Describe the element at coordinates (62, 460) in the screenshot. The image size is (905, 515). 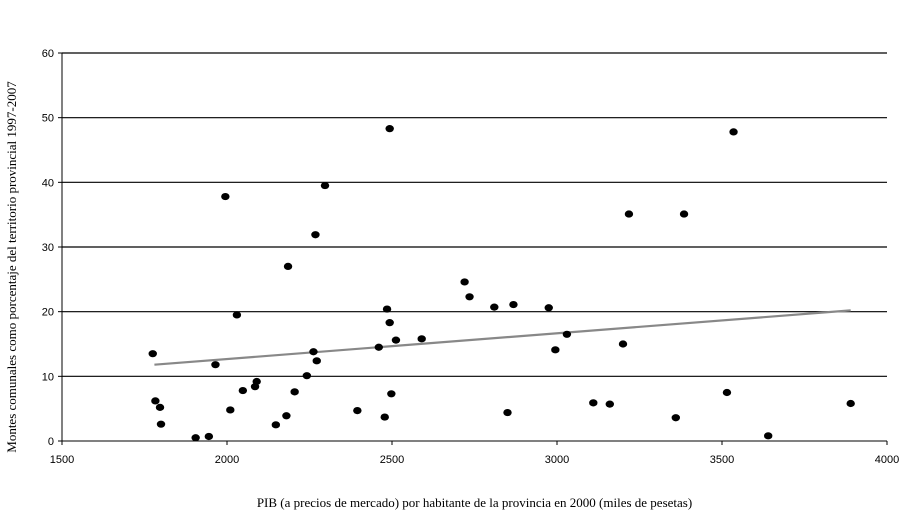
I see `x-tick-label: 1500` at that location.